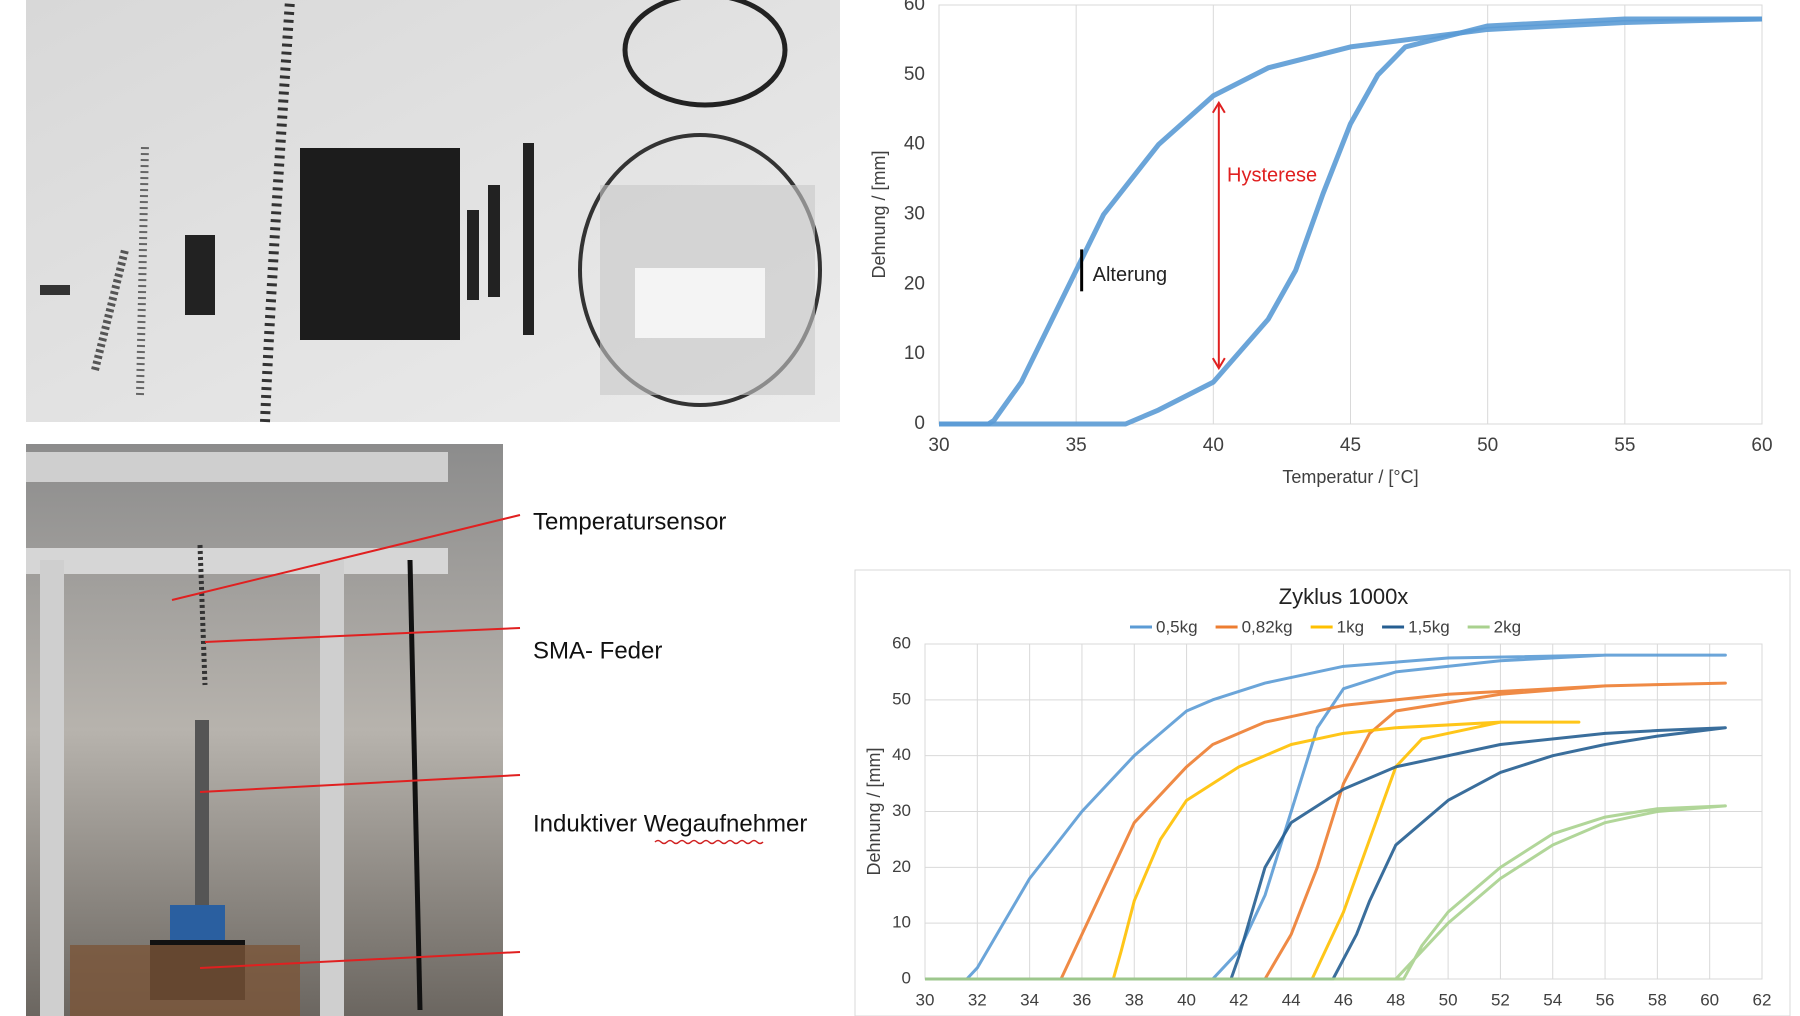 Image resolution: width=1800 pixels, height=1016 pixels. I want to click on photo-test-rig, so click(264, 730).